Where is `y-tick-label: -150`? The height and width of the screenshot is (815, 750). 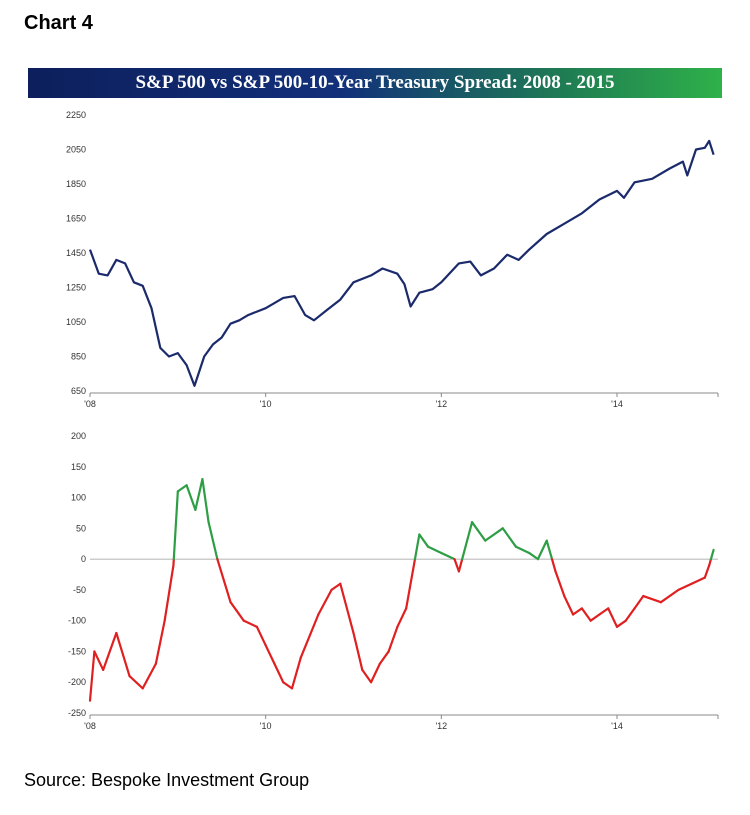 y-tick-label: -150 is located at coordinates (77, 651).